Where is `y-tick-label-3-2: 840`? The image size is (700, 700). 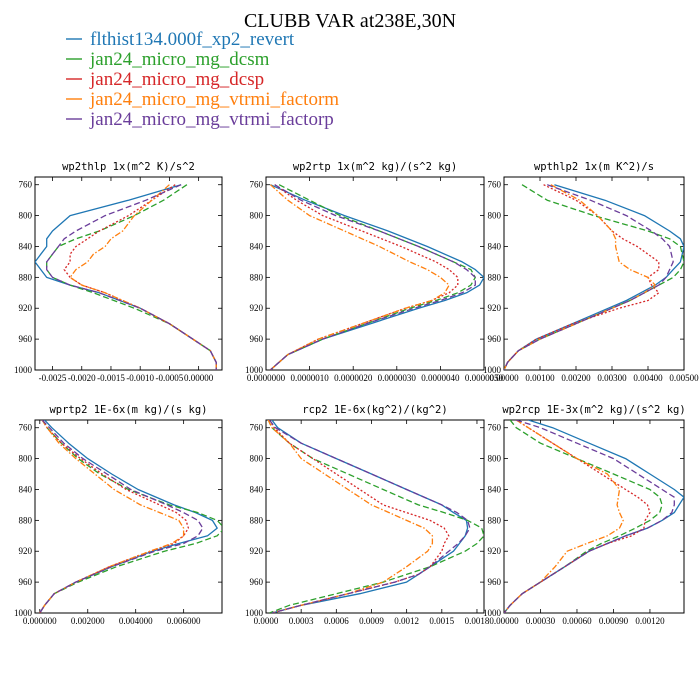
y-tick-label-3-2: 840 is located at coordinates (26, 489).